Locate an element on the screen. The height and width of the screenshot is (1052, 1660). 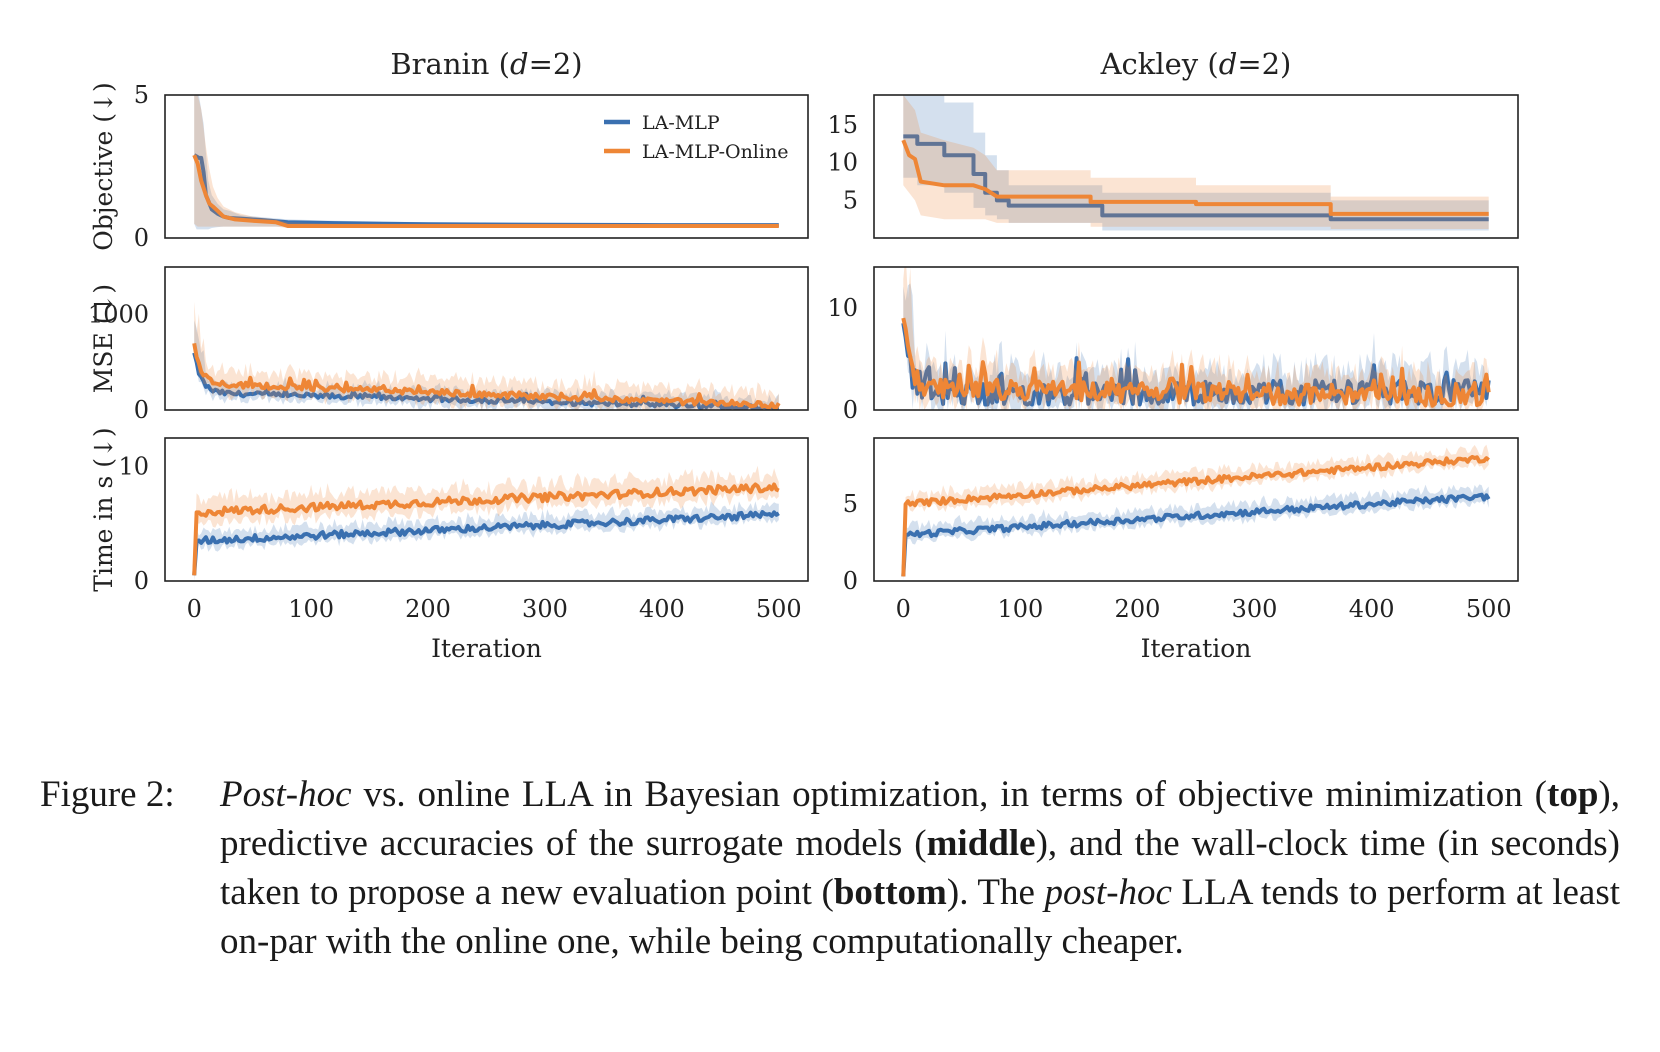
frame-ackley-time is located at coordinates (1196, 509).